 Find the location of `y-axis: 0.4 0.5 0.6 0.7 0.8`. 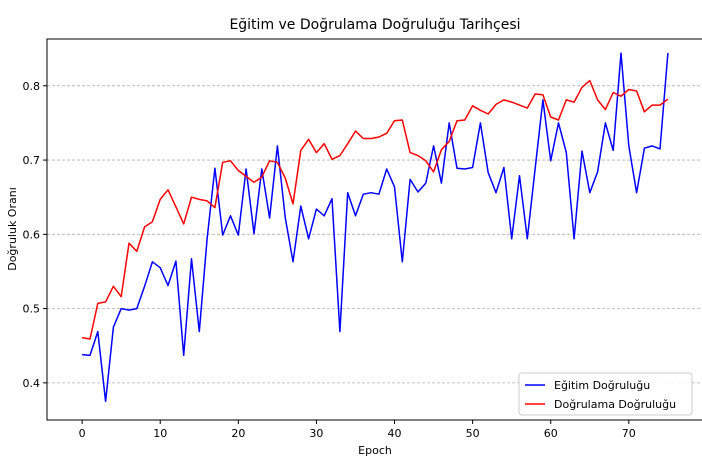

y-axis: 0.4 0.5 0.6 0.7 0.8 is located at coordinates (35, 235).